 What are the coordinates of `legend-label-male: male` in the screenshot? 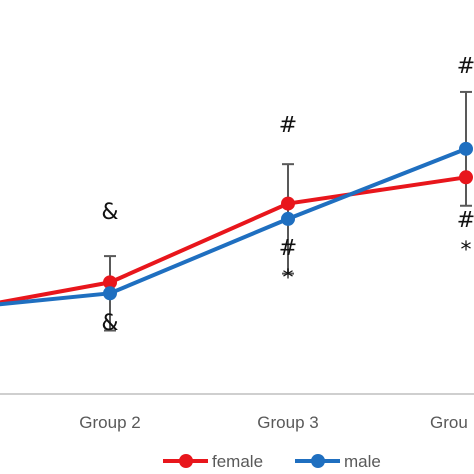 It's located at (362, 461).